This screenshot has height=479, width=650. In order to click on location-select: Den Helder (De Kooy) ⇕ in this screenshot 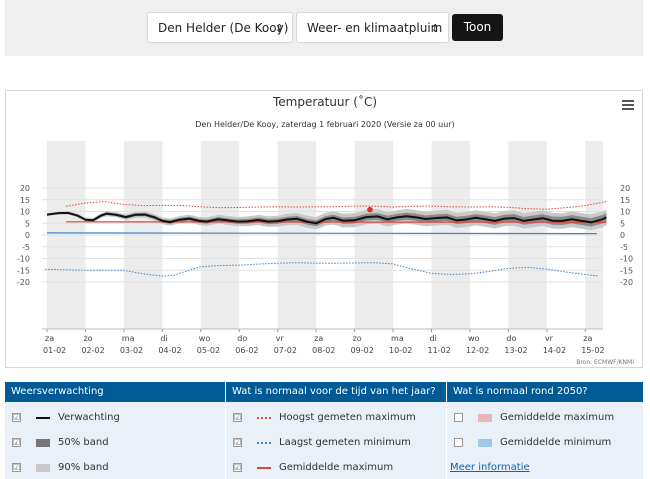, I will do `click(220, 27)`.